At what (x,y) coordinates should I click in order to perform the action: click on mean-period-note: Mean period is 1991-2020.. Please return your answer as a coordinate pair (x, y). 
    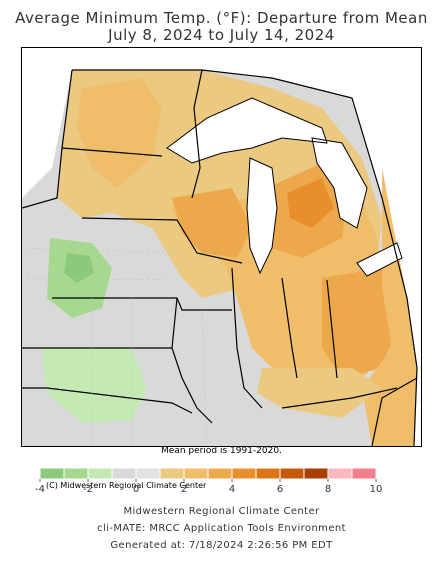
    Looking at the image, I should click on (221, 451).